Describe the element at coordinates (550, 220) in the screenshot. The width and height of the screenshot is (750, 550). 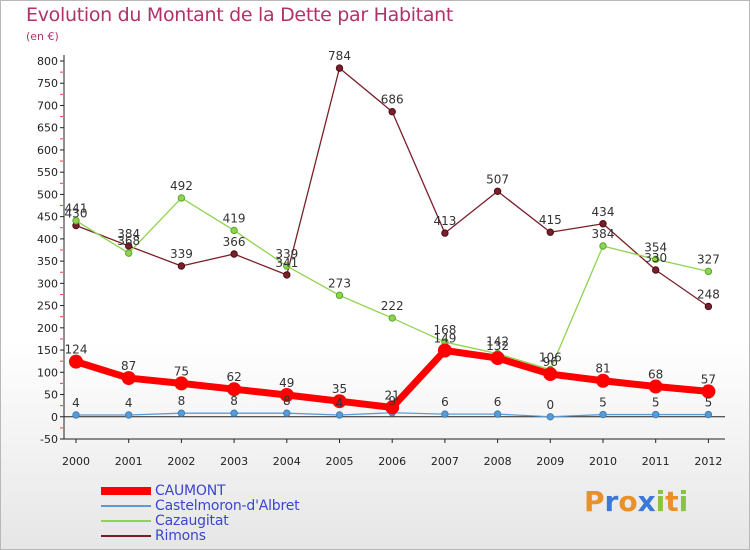
I see `data-label: 415` at that location.